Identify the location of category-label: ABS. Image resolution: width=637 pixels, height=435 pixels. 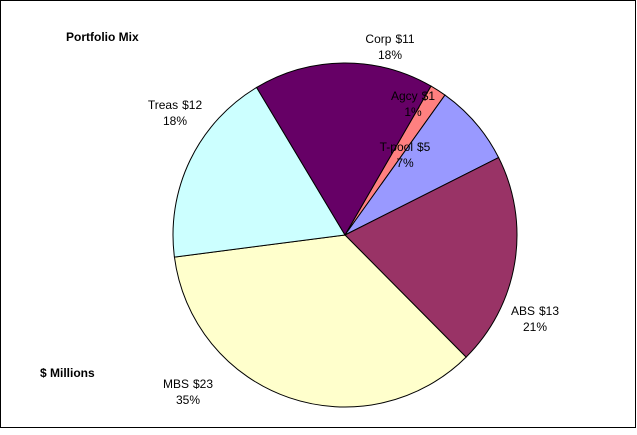
(523, 311).